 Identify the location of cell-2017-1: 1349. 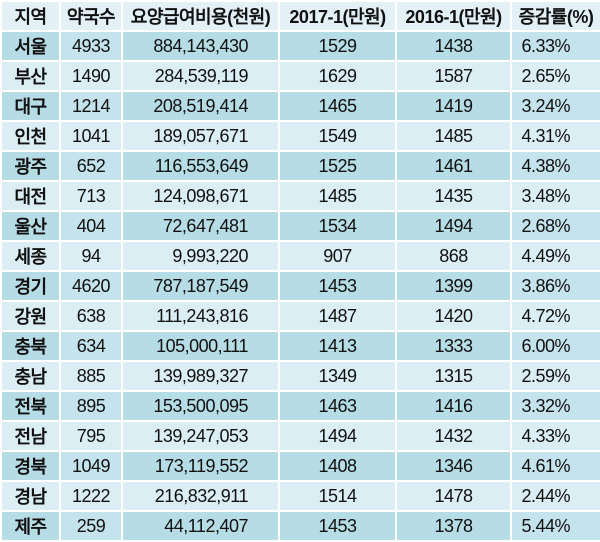
(337, 376).